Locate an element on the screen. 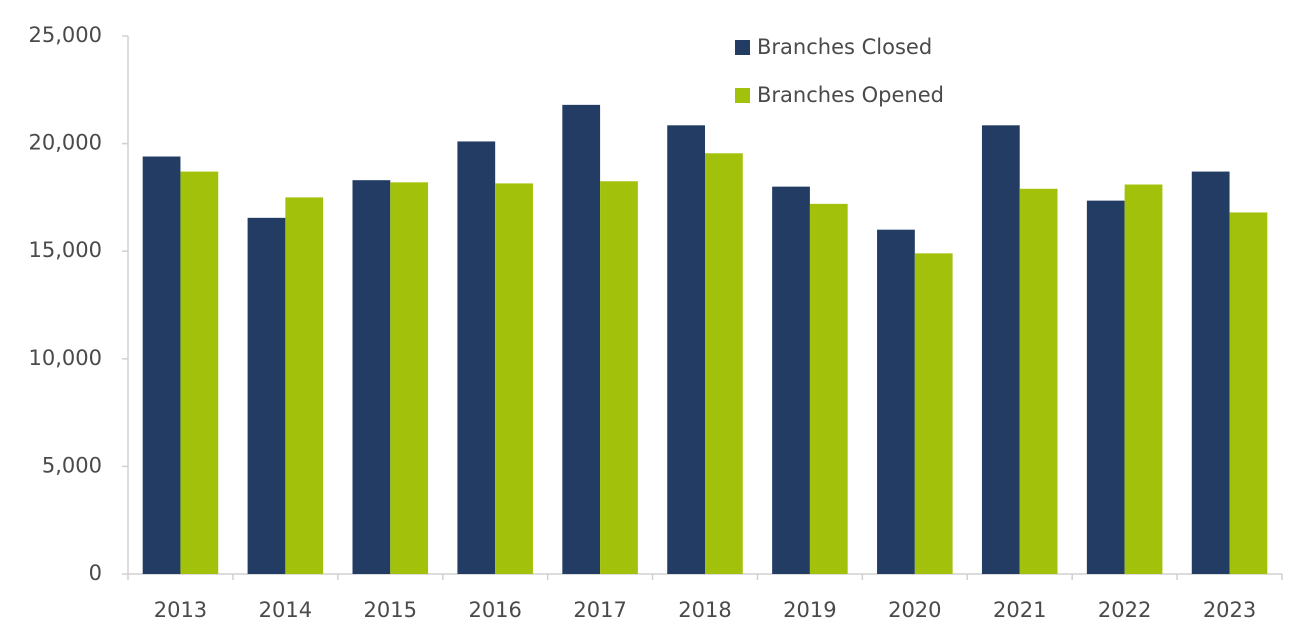 The image size is (1310, 632). y-tick-label: 10,000 is located at coordinates (65, 358).